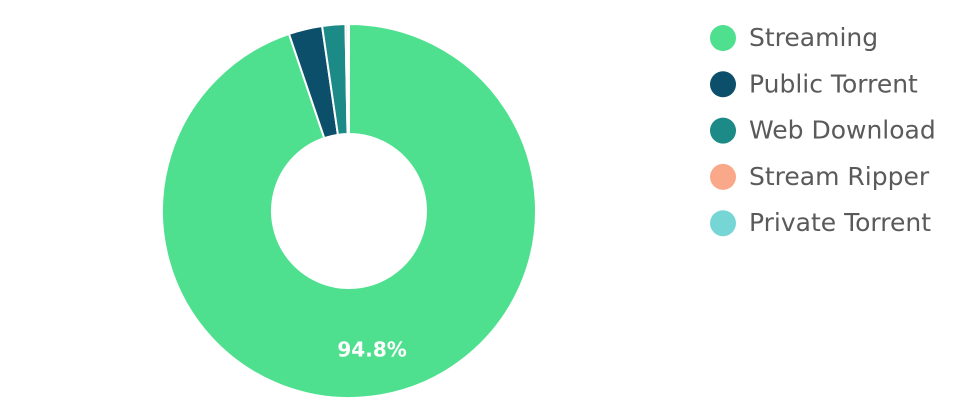 The image size is (962, 420). Describe the element at coordinates (833, 83) in the screenshot. I see `legend-label: Public Torrent` at that location.